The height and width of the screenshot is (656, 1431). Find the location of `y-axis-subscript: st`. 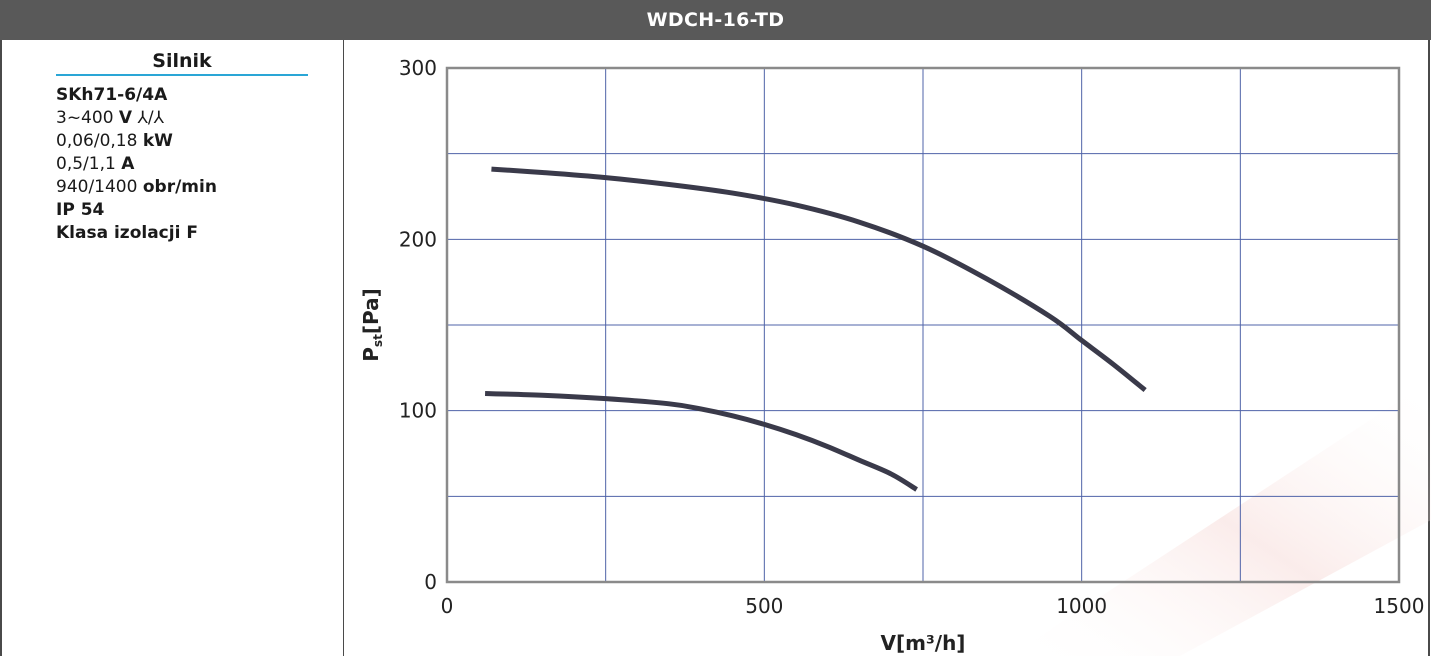

y-axis-subscript: st is located at coordinates (378, 340).